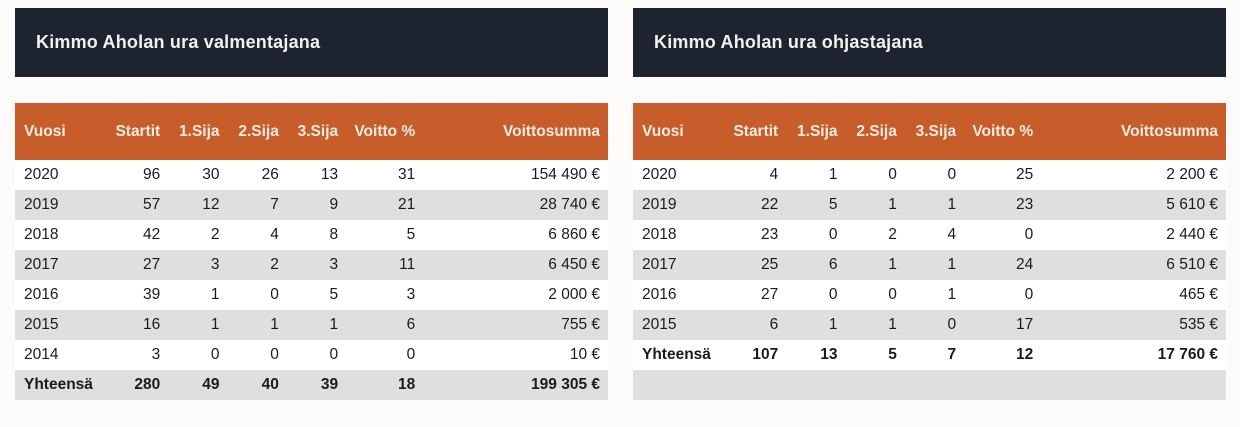 The image size is (1240, 427). What do you see at coordinates (676, 354) in the screenshot?
I see `cell: Yhteensä` at bounding box center [676, 354].